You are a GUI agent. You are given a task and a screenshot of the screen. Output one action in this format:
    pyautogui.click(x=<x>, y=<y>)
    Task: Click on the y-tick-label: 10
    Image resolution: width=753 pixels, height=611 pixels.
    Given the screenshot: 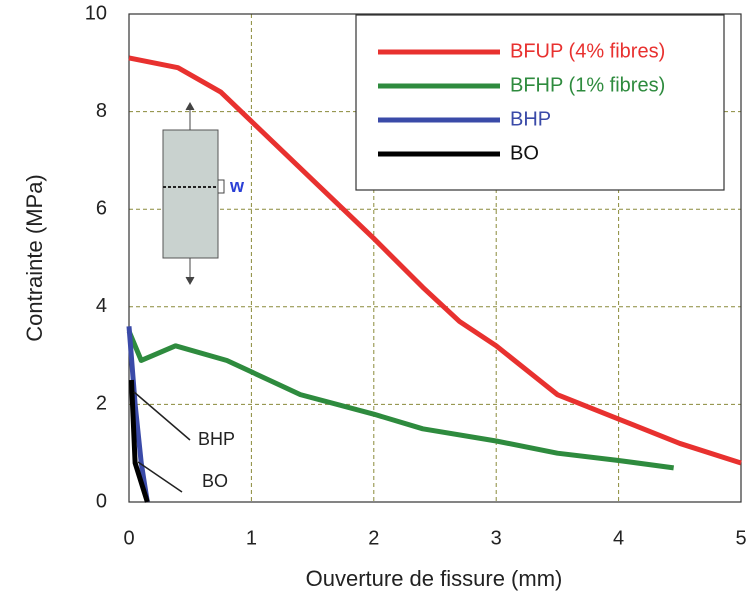 What is the action you would take?
    pyautogui.click(x=96, y=13)
    